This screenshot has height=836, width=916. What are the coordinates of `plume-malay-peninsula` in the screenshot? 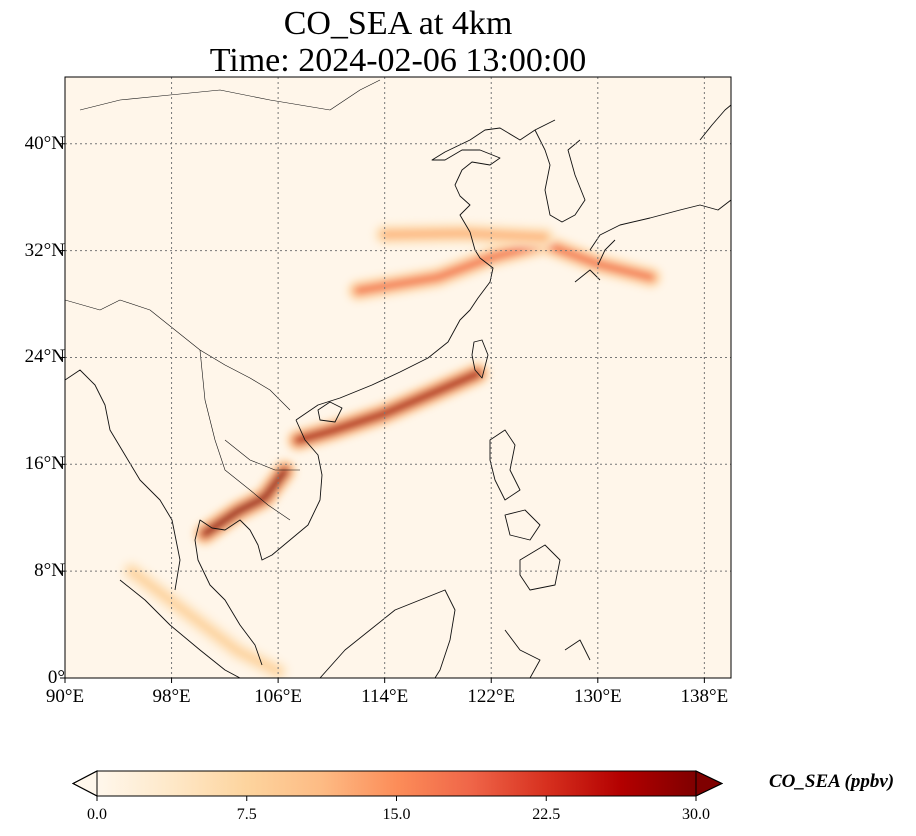 It's located at (205, 621).